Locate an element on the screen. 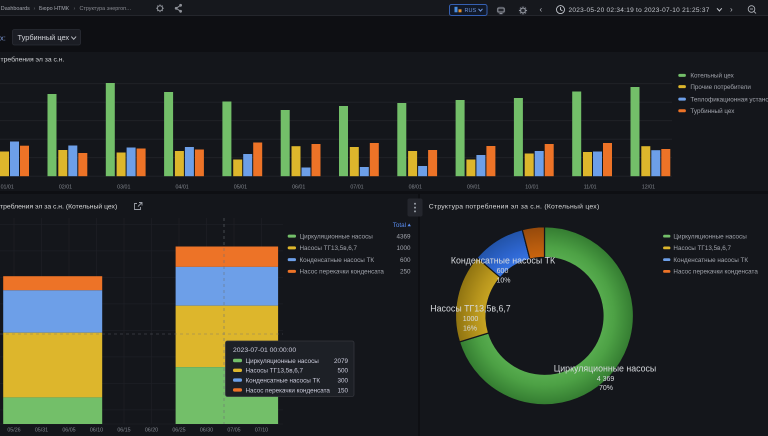  svg-text: требления эл за с.н. is located at coordinates (33, 60).